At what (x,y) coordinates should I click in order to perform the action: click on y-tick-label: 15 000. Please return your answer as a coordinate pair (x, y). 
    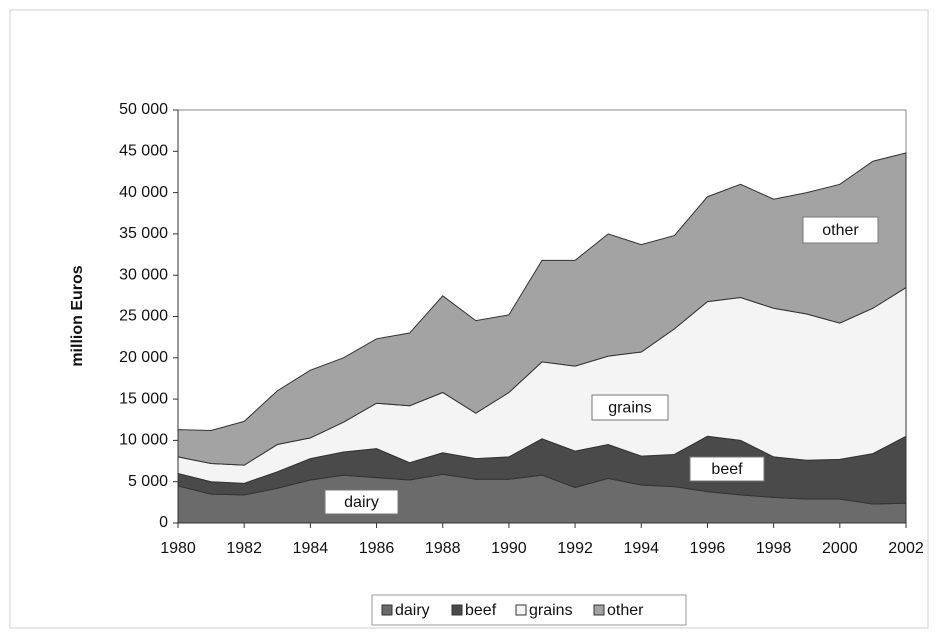
    Looking at the image, I should click on (143, 398).